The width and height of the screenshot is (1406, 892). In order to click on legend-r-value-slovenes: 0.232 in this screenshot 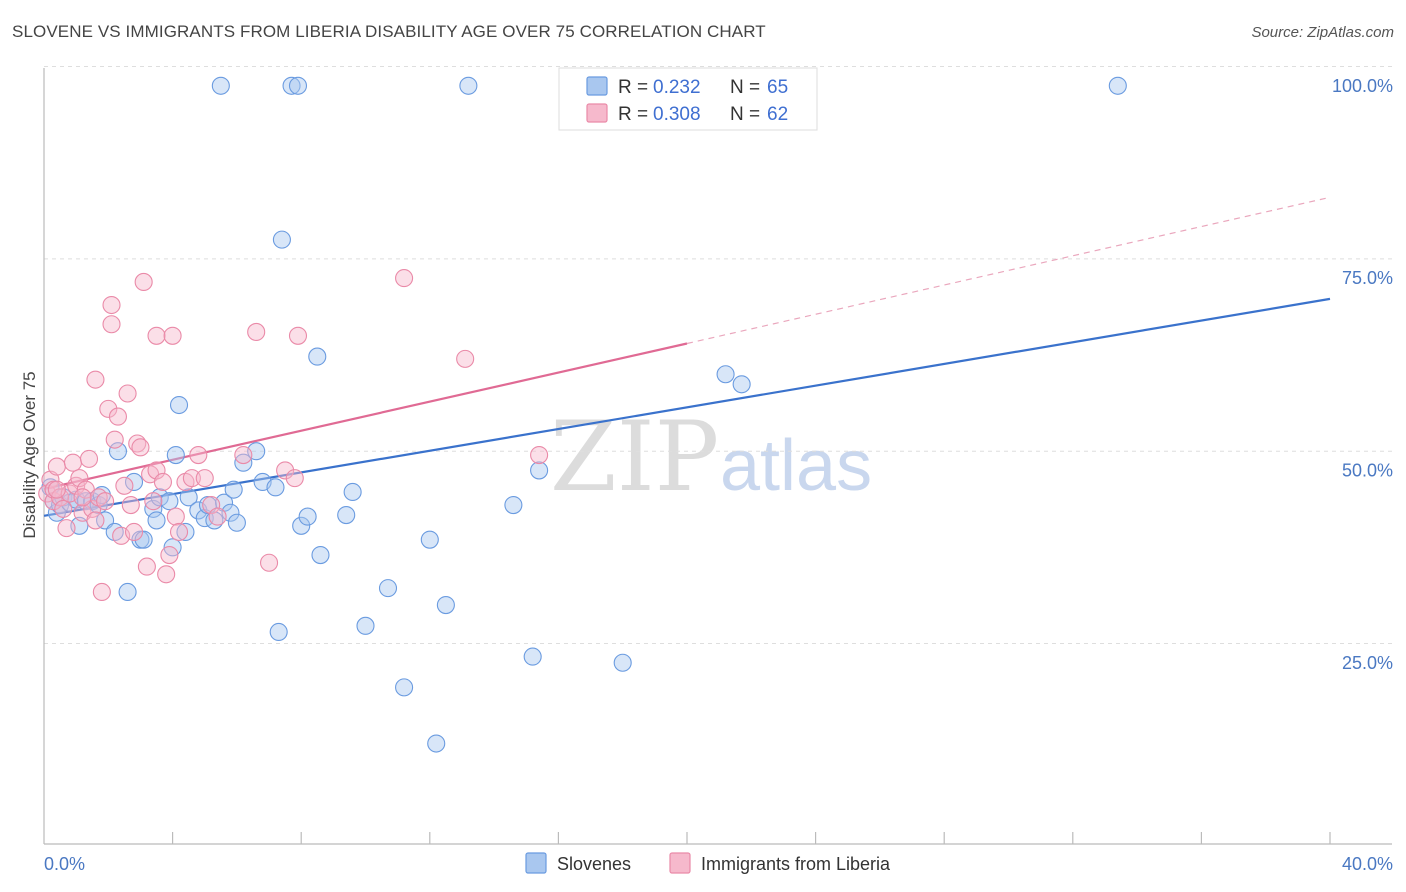, I will do `click(677, 87)`.